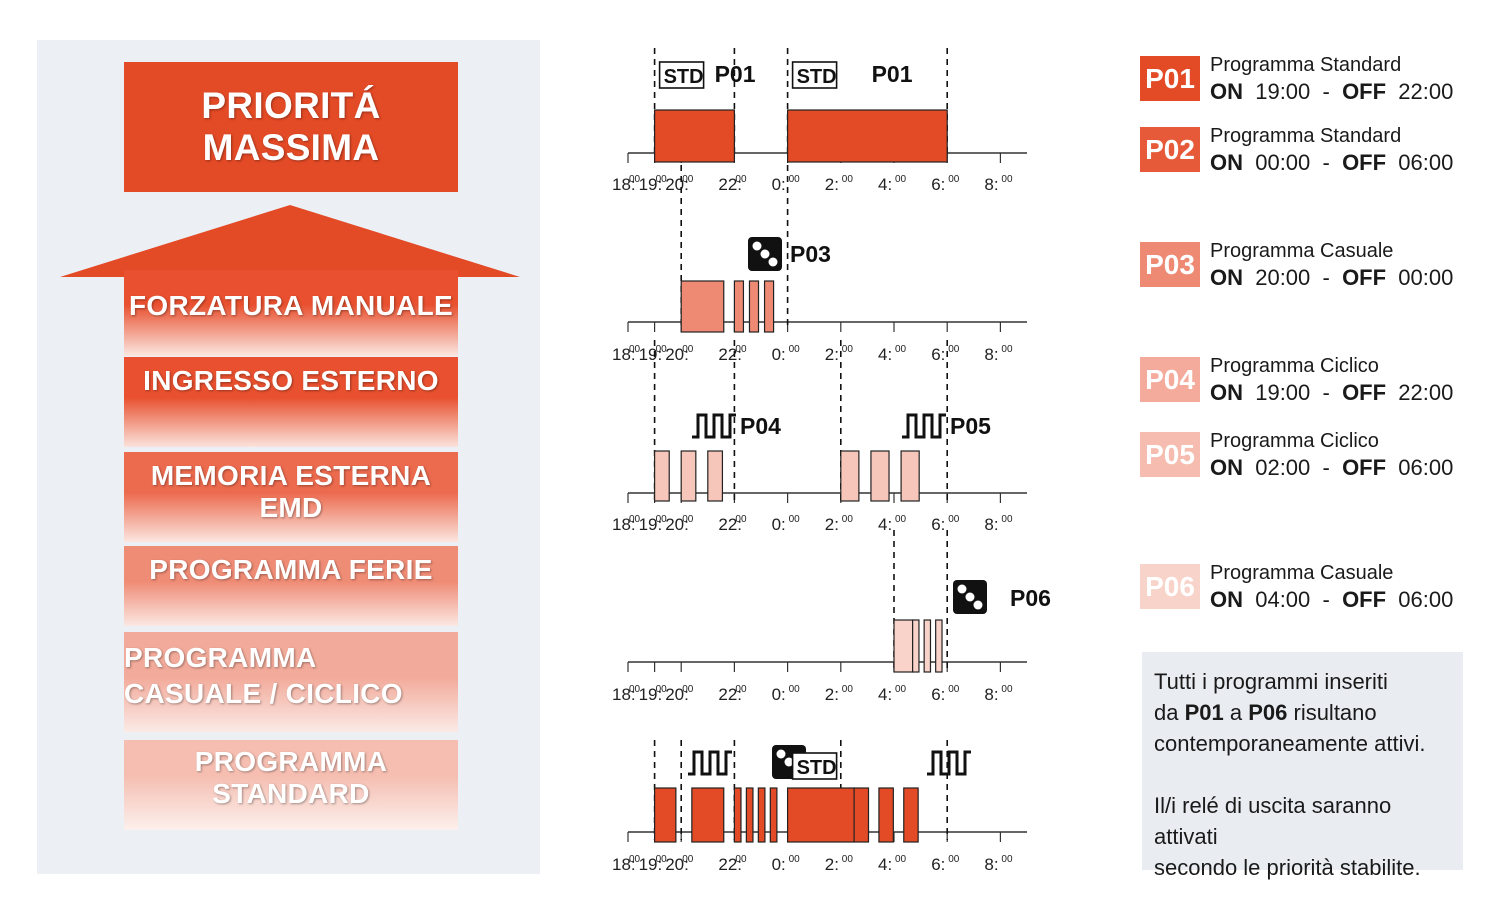 The width and height of the screenshot is (1500, 902). Describe the element at coordinates (814, 766) in the screenshot. I see `std-badge-box` at that location.